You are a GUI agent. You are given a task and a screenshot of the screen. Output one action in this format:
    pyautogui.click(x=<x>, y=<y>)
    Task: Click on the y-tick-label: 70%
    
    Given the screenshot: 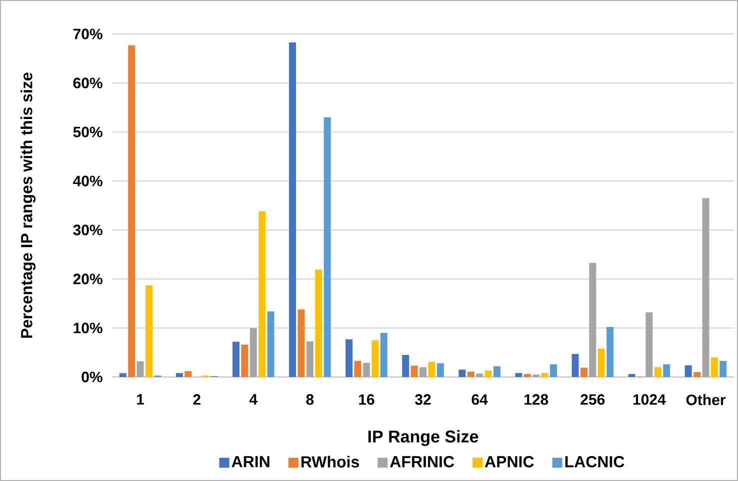 What is the action you would take?
    pyautogui.click(x=87, y=34)
    